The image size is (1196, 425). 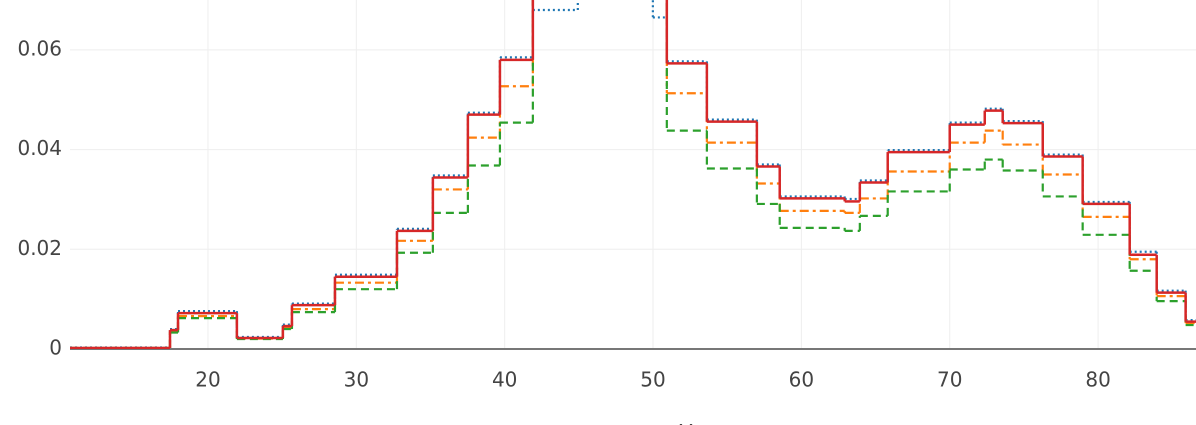 What do you see at coordinates (1097, 380) in the screenshot?
I see `x-tick-label: 80` at bounding box center [1097, 380].